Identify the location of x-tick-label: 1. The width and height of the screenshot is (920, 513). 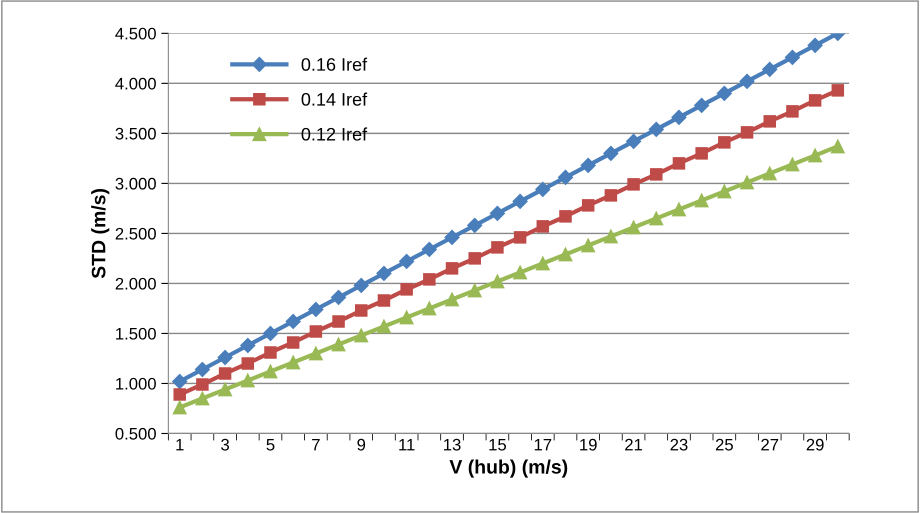
(180, 444).